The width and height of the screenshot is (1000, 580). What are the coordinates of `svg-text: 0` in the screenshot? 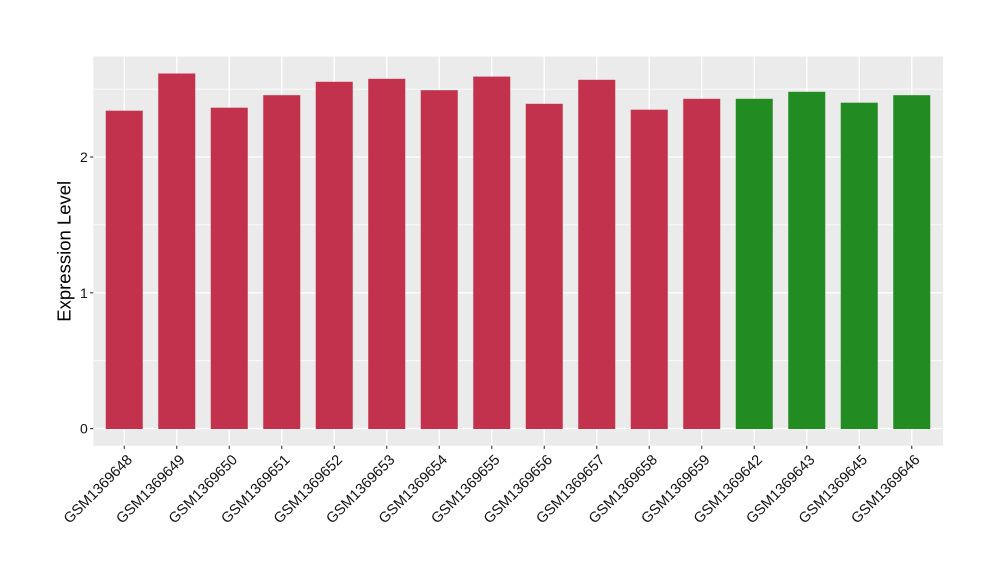 It's located at (84, 429).